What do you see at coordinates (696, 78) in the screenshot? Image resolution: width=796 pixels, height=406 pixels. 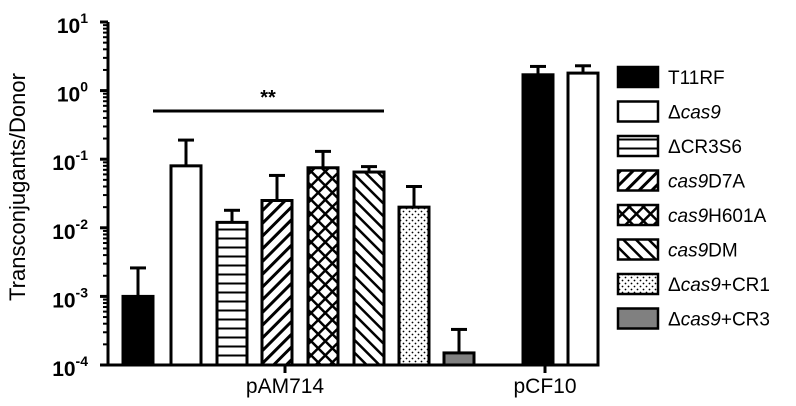 I see `legend-label-0: T11RF` at bounding box center [696, 78].